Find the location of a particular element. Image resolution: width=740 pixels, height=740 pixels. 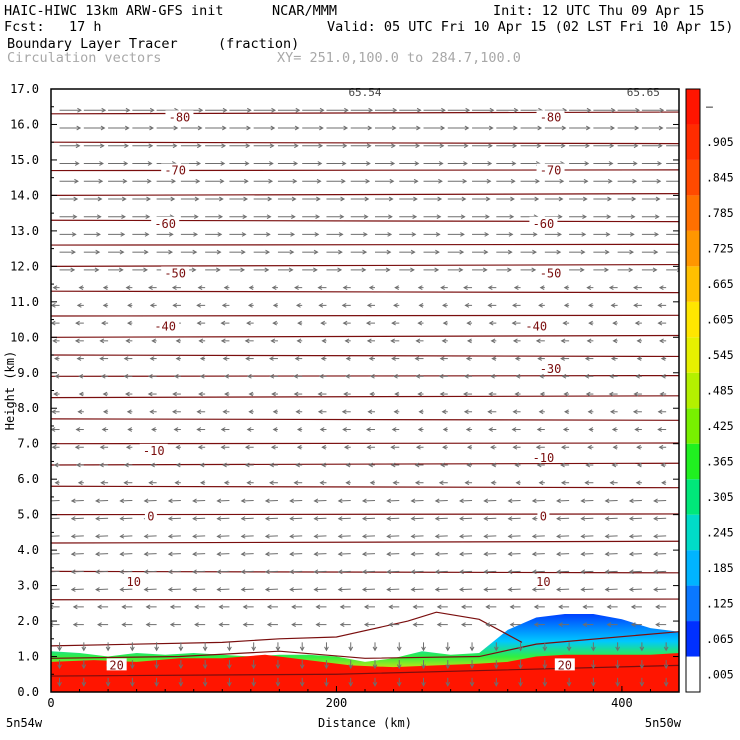

isotherm-contour-line is located at coordinates (365, 397).